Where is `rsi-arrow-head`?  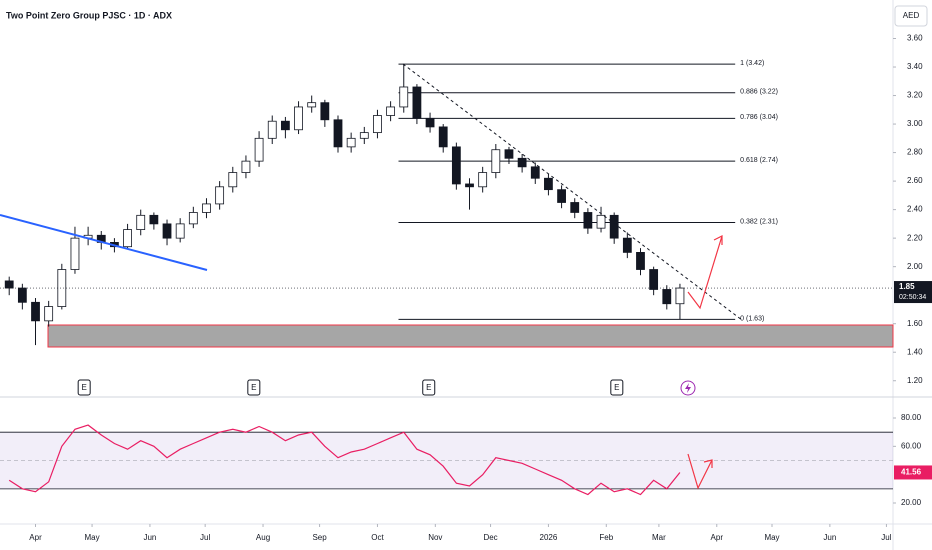 rsi-arrow-head is located at coordinates (708, 463).